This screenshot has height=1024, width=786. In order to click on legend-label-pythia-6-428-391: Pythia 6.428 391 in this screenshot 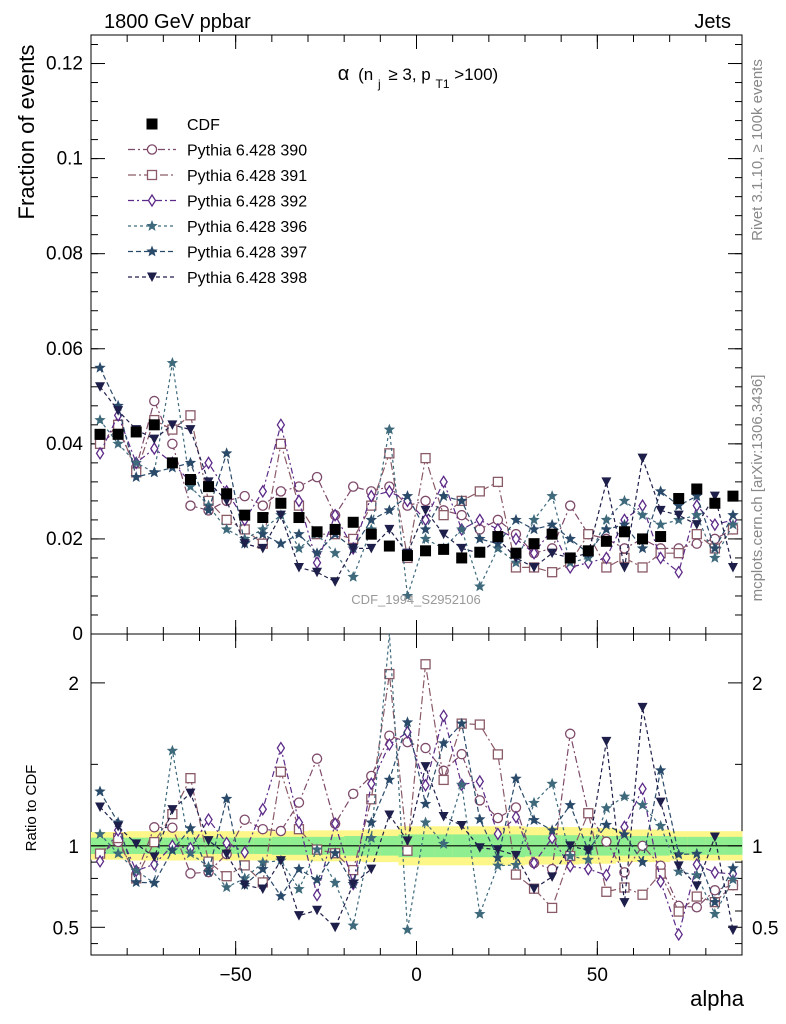, I will do `click(247, 176)`.